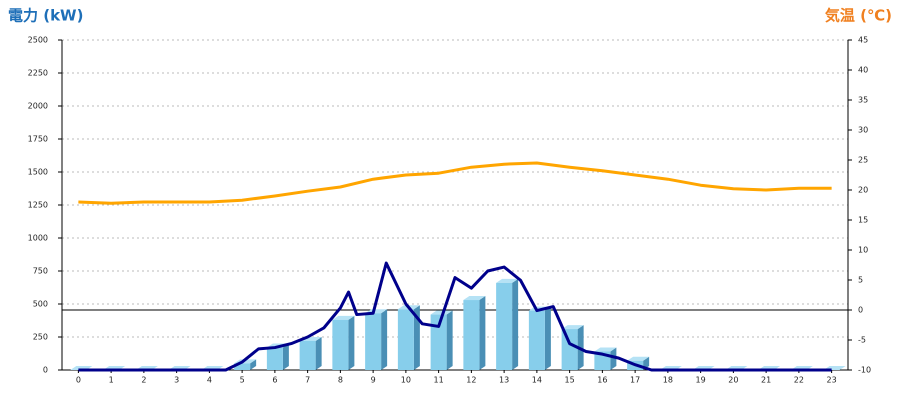 The height and width of the screenshot is (400, 900). What do you see at coordinates (701, 380) in the screenshot?
I see `x-tick-label: 19` at bounding box center [701, 380].